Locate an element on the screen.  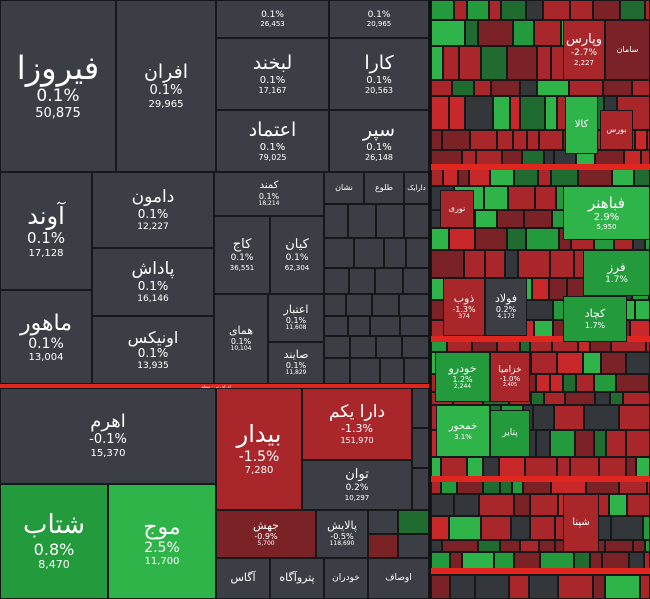
treemap-tile: خودران is located at coordinates (346, 578).